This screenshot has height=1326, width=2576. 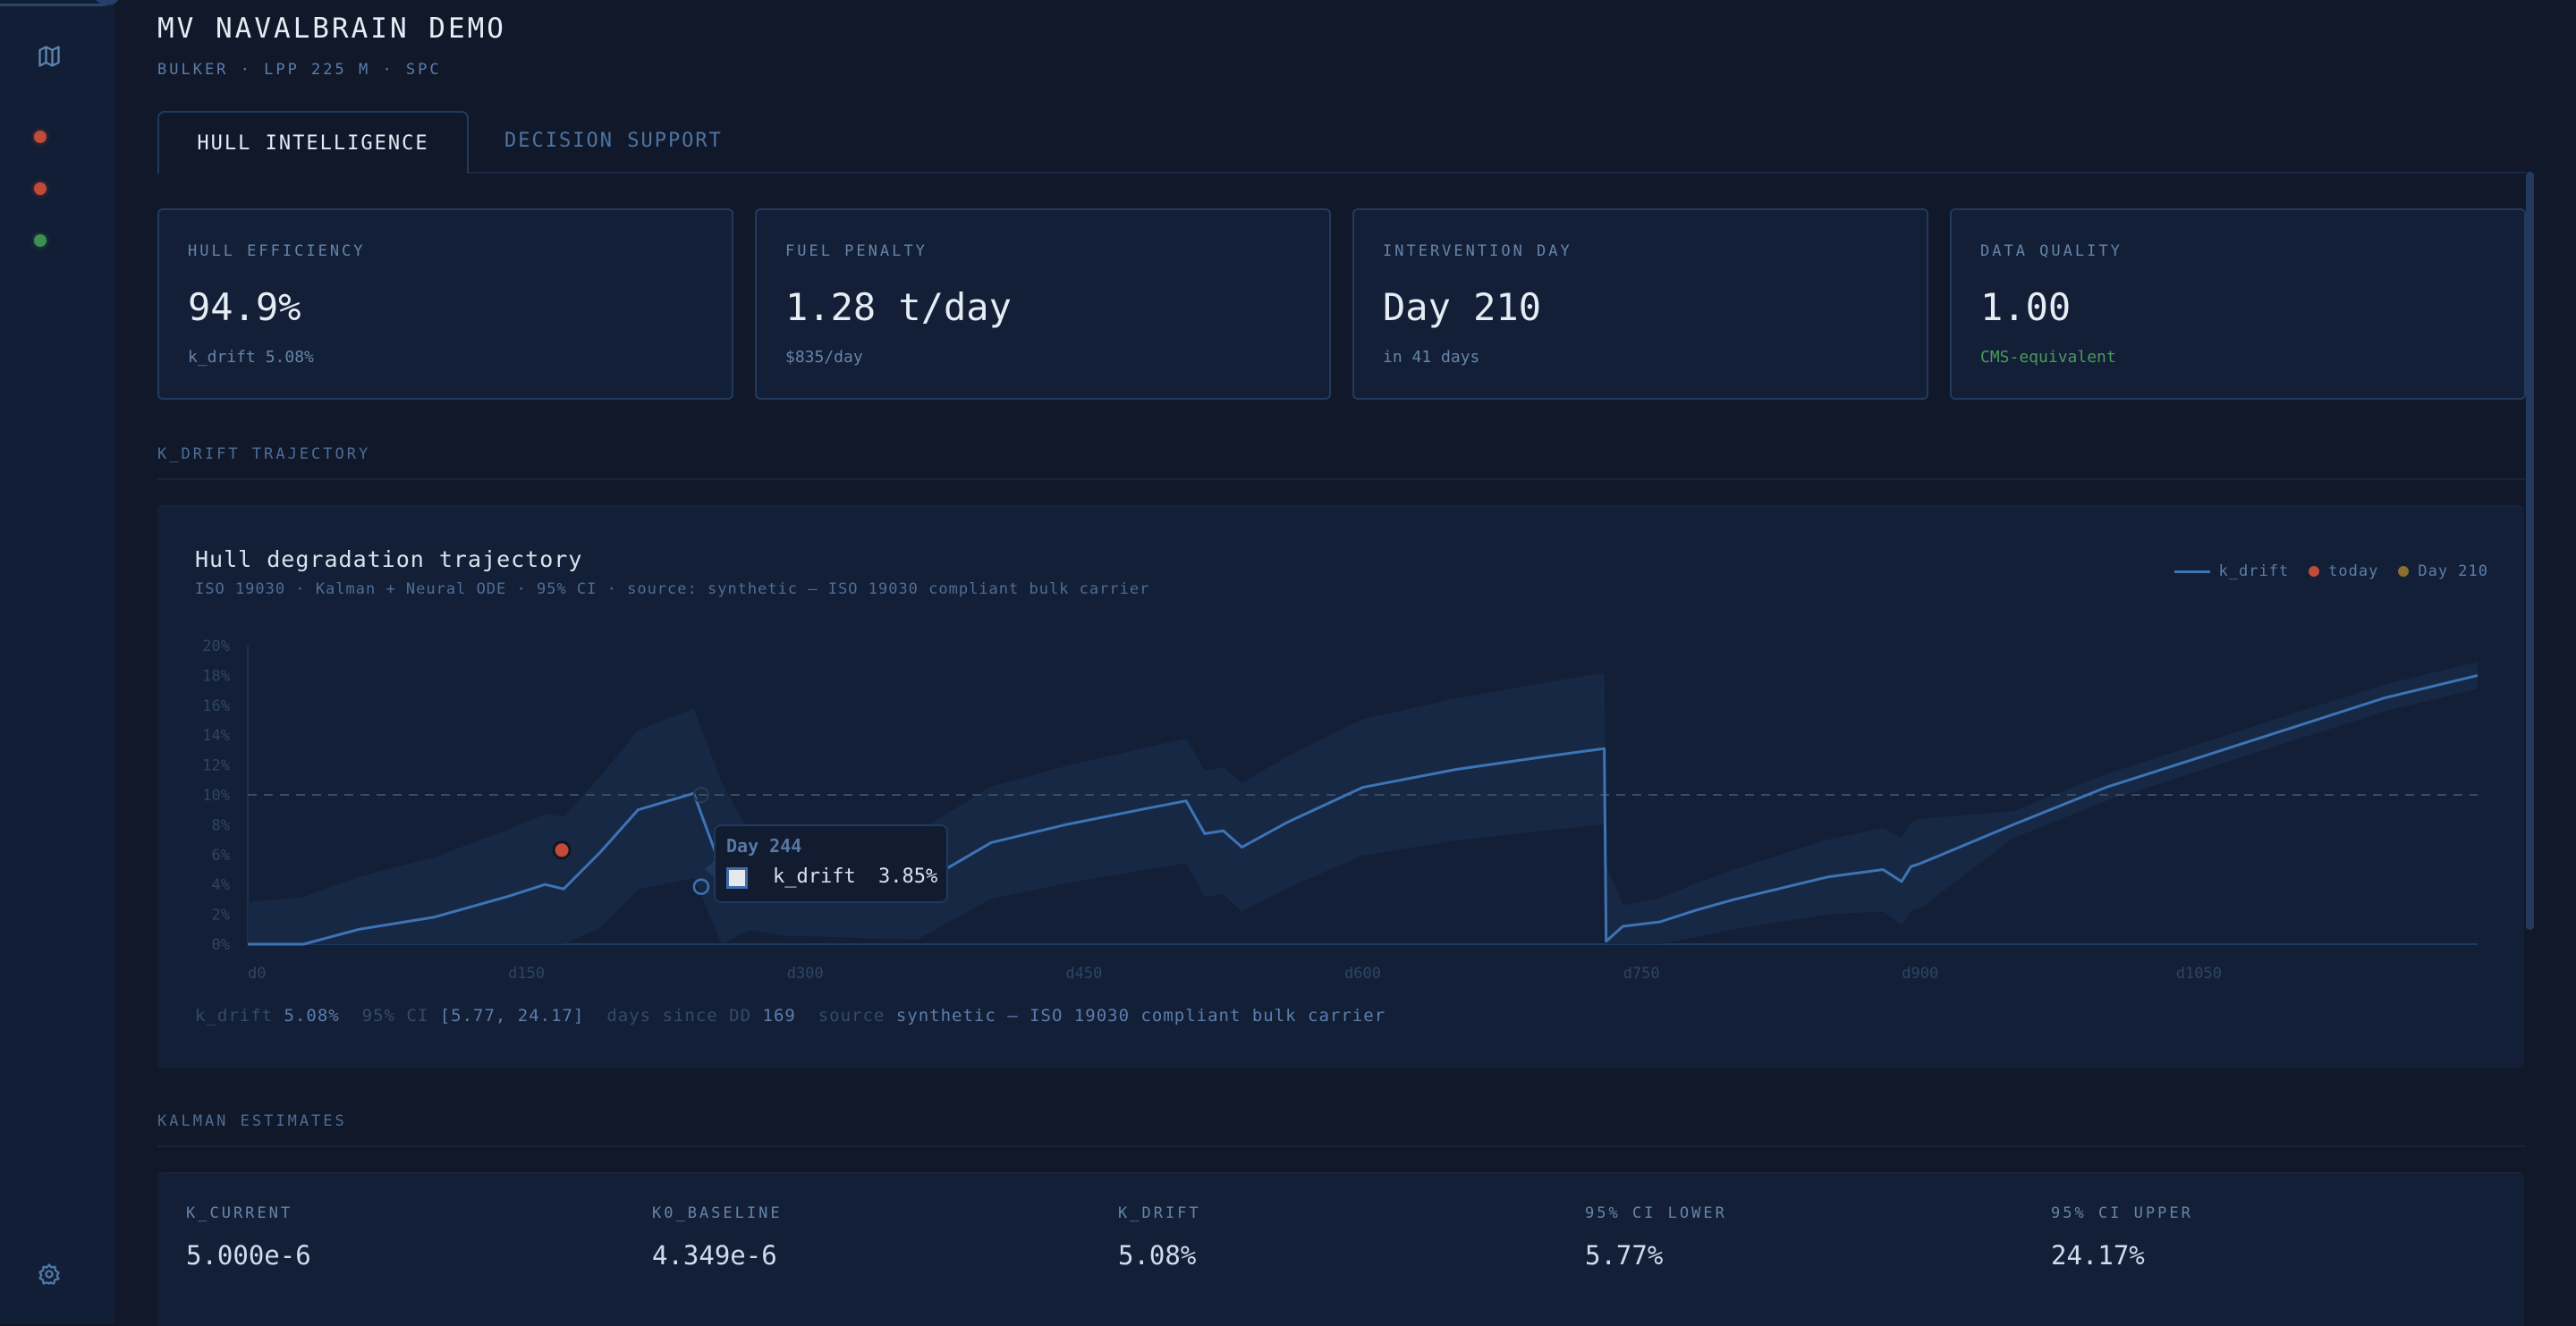 What do you see at coordinates (814, 877) in the screenshot?
I see `tooltip-series: k_drift` at bounding box center [814, 877].